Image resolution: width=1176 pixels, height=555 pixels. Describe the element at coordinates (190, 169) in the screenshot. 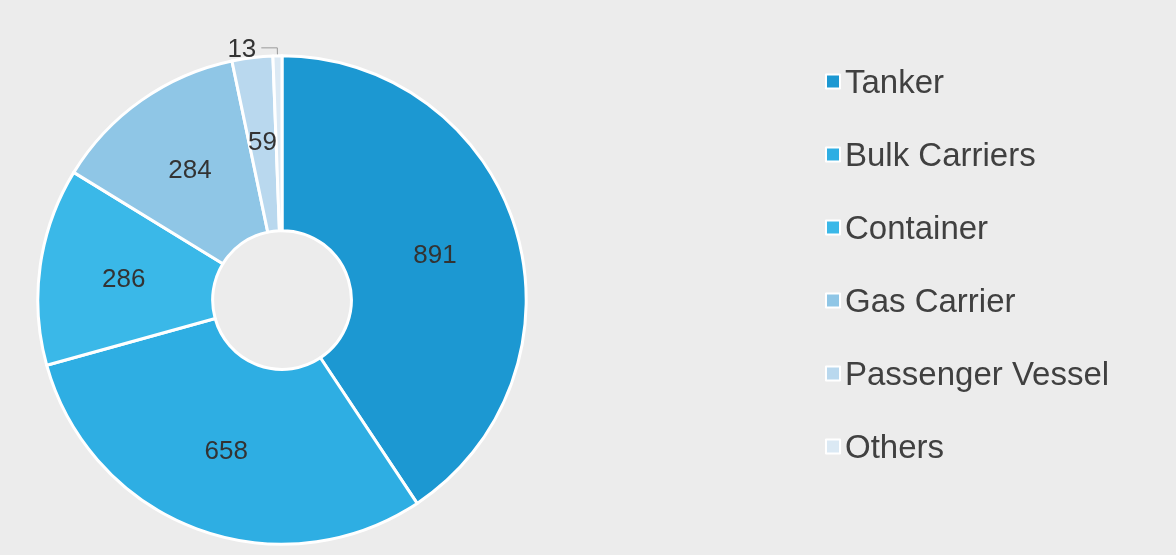

I see `data-label: 284` at that location.